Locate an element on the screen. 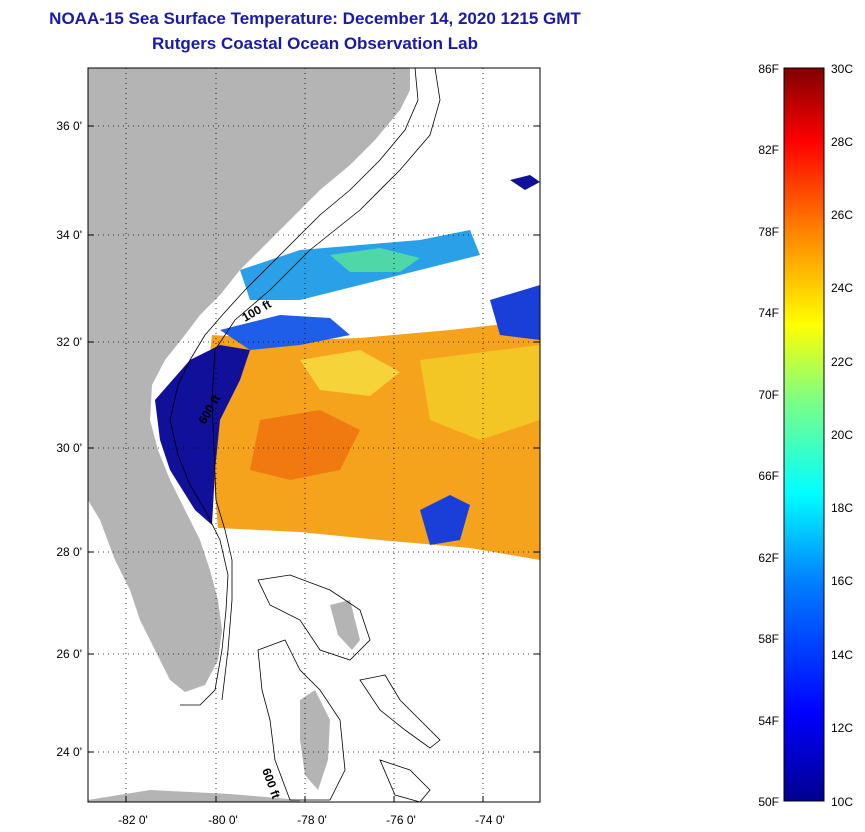 This screenshot has width=865, height=832. lat-label-24: 24 0' is located at coordinates (69, 752).